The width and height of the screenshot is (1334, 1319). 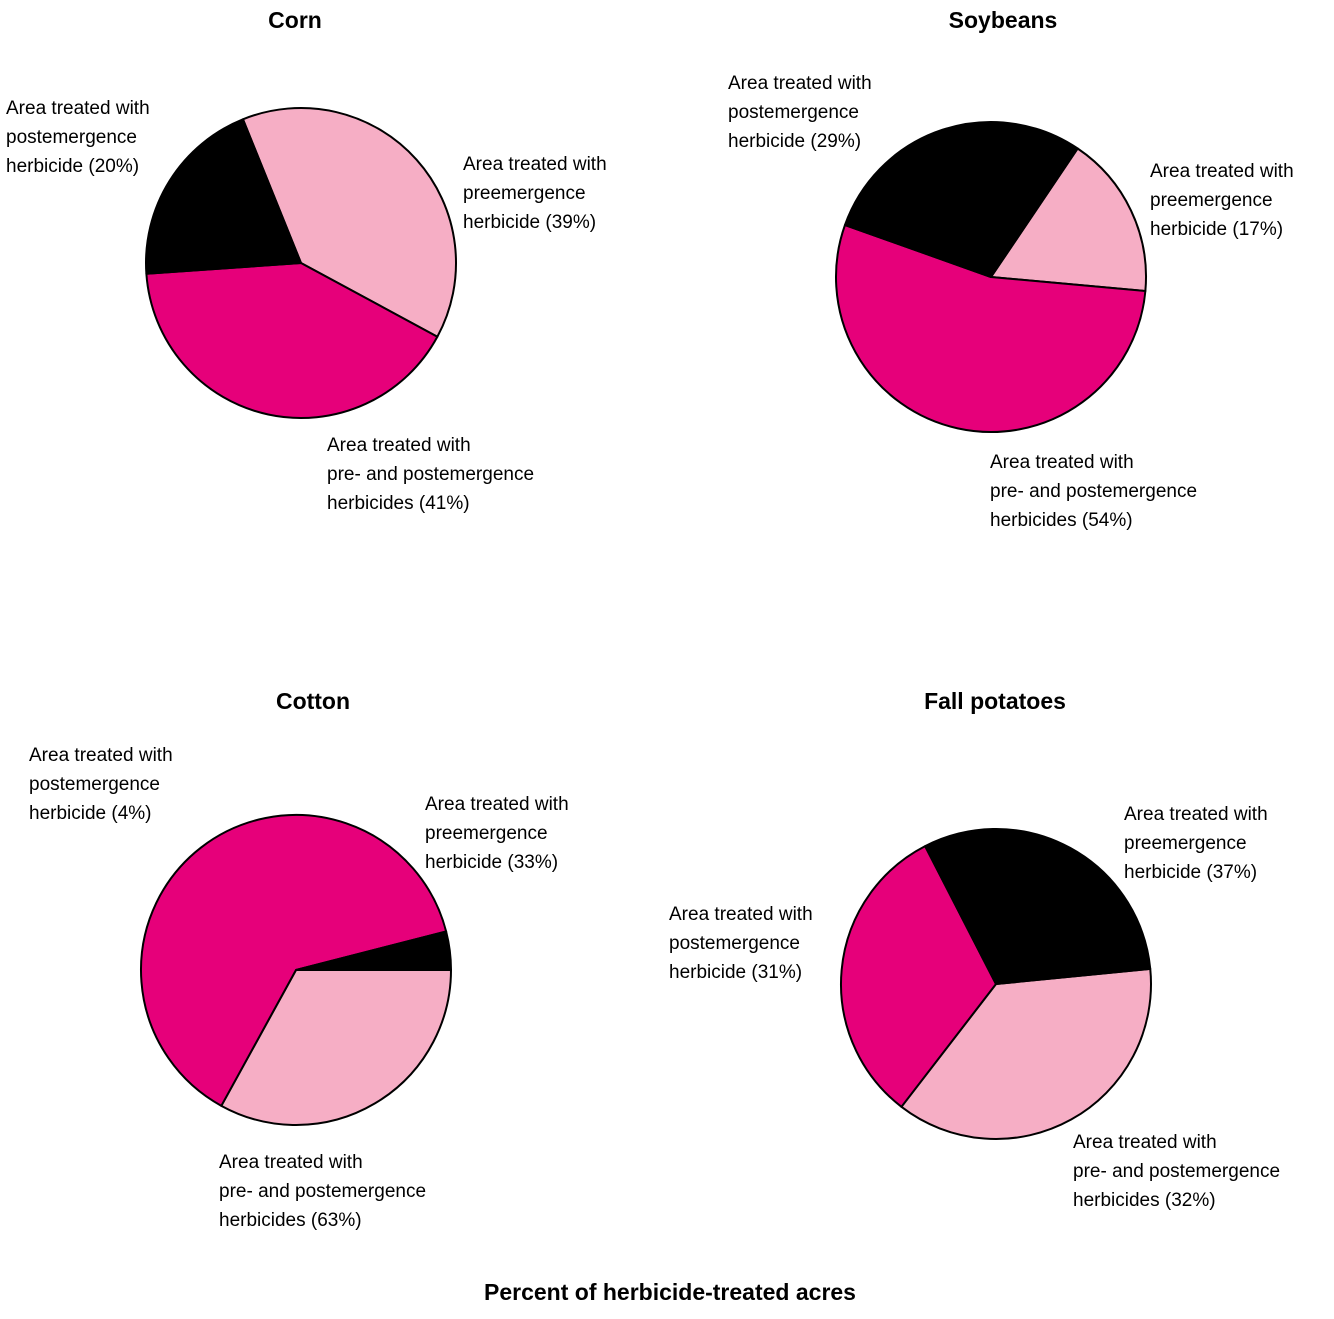 What do you see at coordinates (1190, 872) in the screenshot?
I see `slice-label-line: herbicide (37%)` at bounding box center [1190, 872].